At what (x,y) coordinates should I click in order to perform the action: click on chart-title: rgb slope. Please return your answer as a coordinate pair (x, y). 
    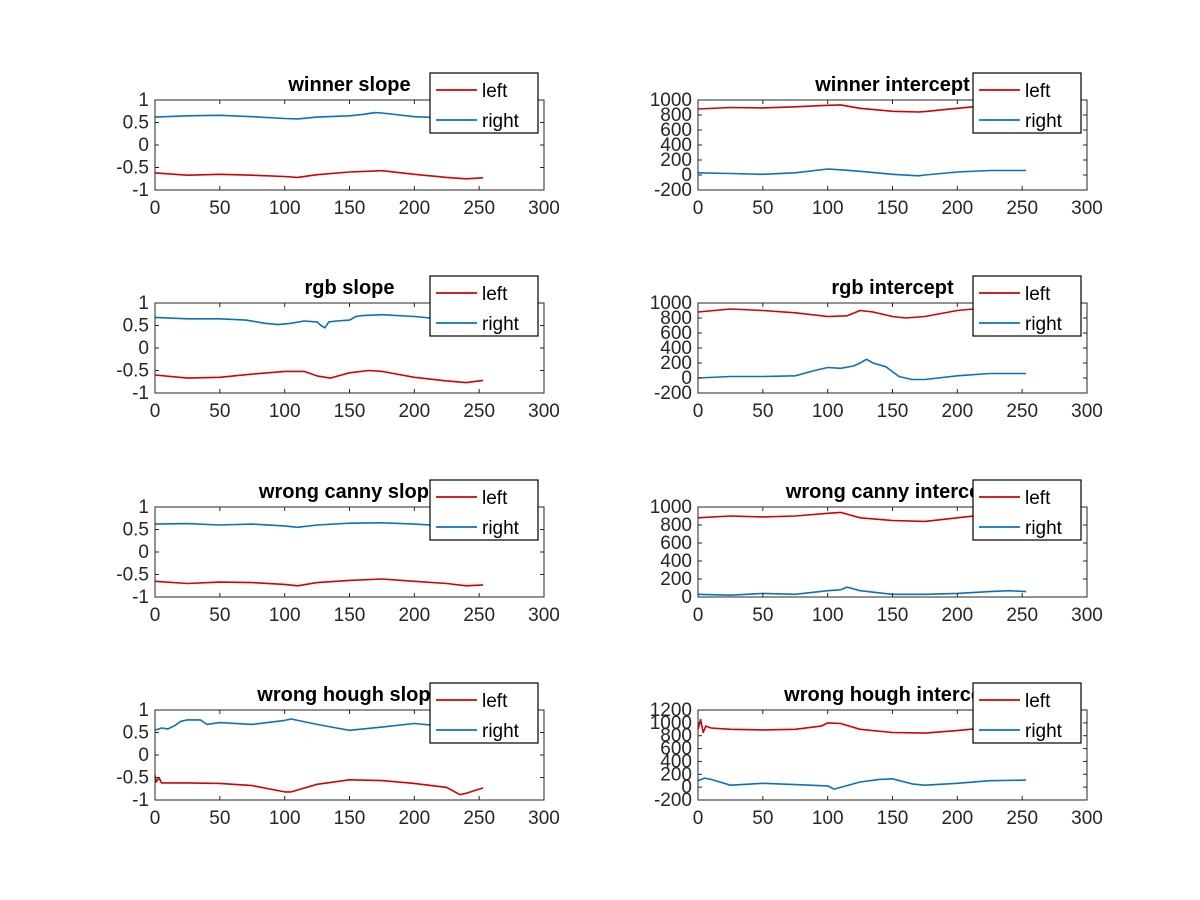
    Looking at the image, I should click on (349, 288).